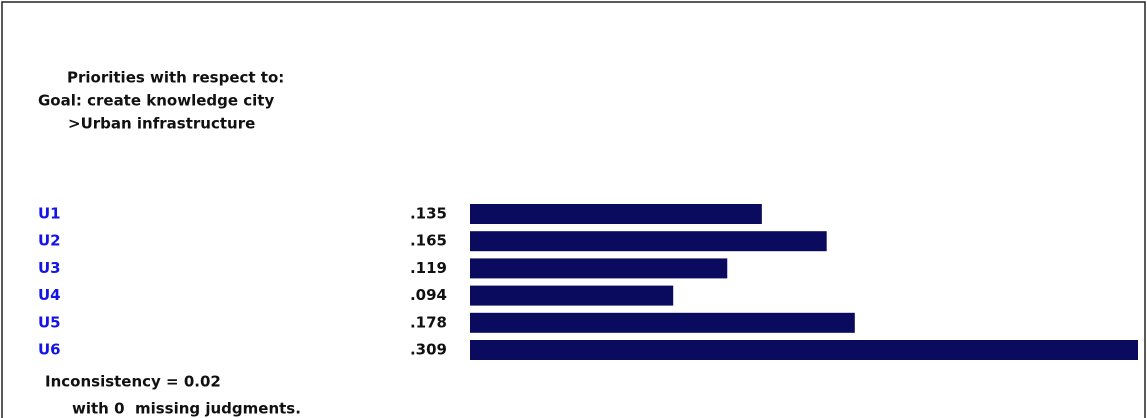 This screenshot has width=1147, height=418. Describe the element at coordinates (133, 382) in the screenshot. I see `footer-line: Inconsistency = 0.02` at that location.